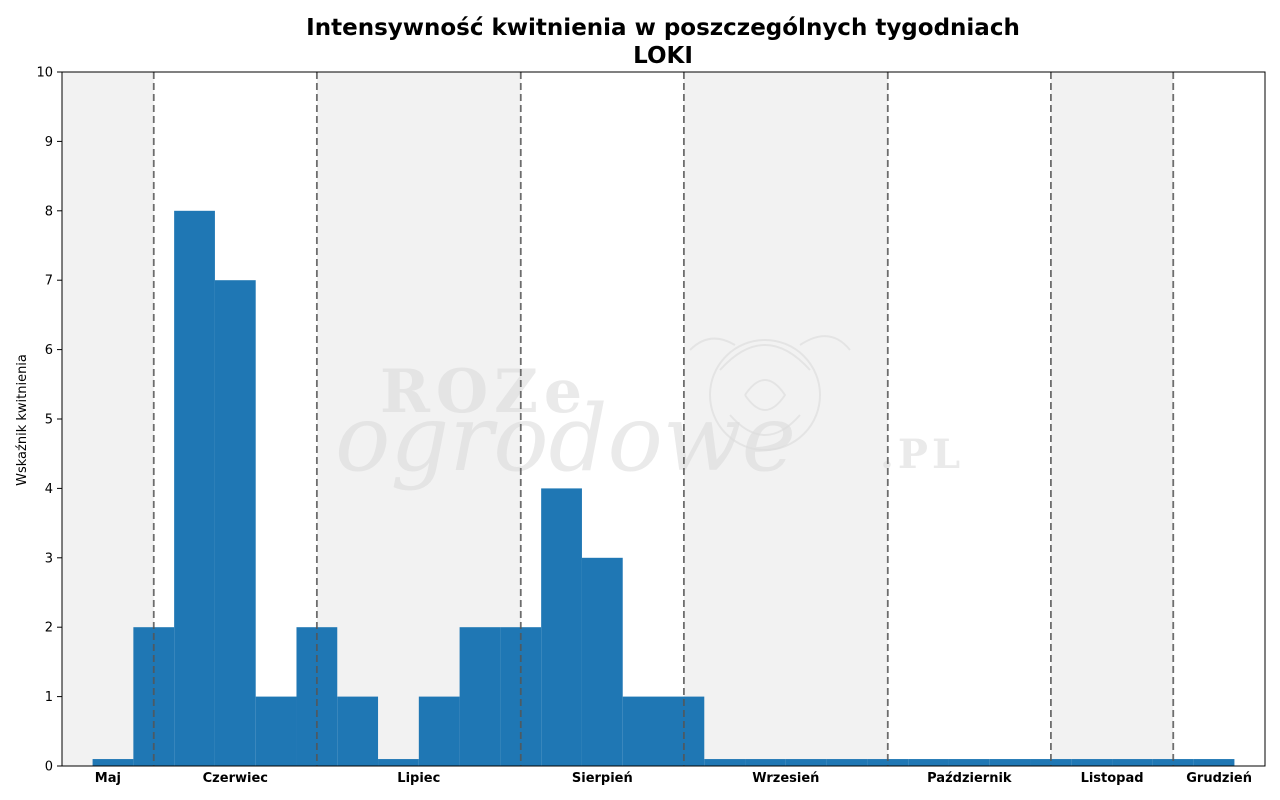 The width and height of the screenshot is (1280, 800). Describe the element at coordinates (22, 420) in the screenshot. I see `y-axis-label: Wskaźnik kwitnienia` at that location.